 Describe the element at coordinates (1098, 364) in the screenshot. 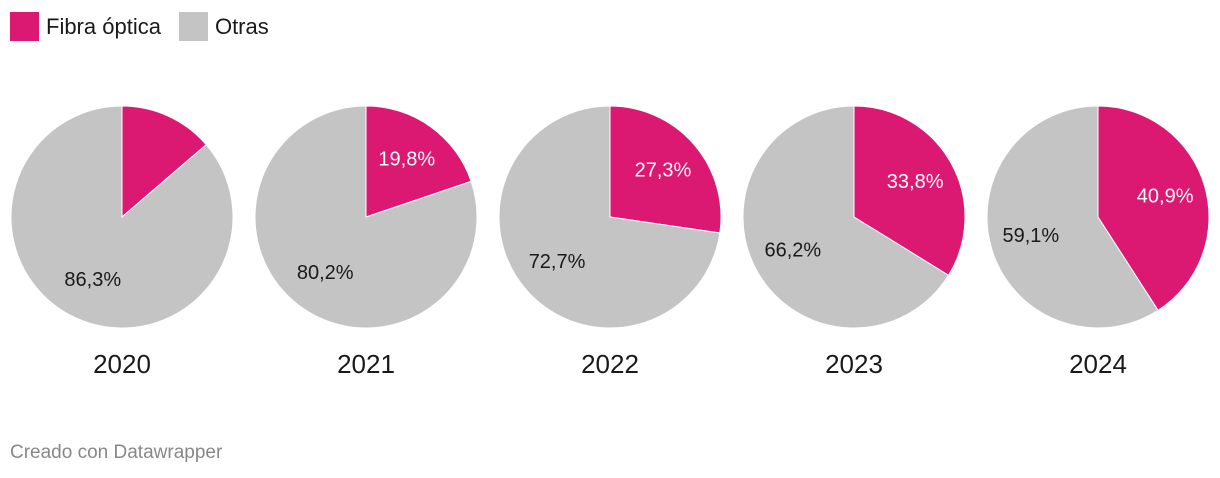

I see `year-label-2024: 2024` at that location.